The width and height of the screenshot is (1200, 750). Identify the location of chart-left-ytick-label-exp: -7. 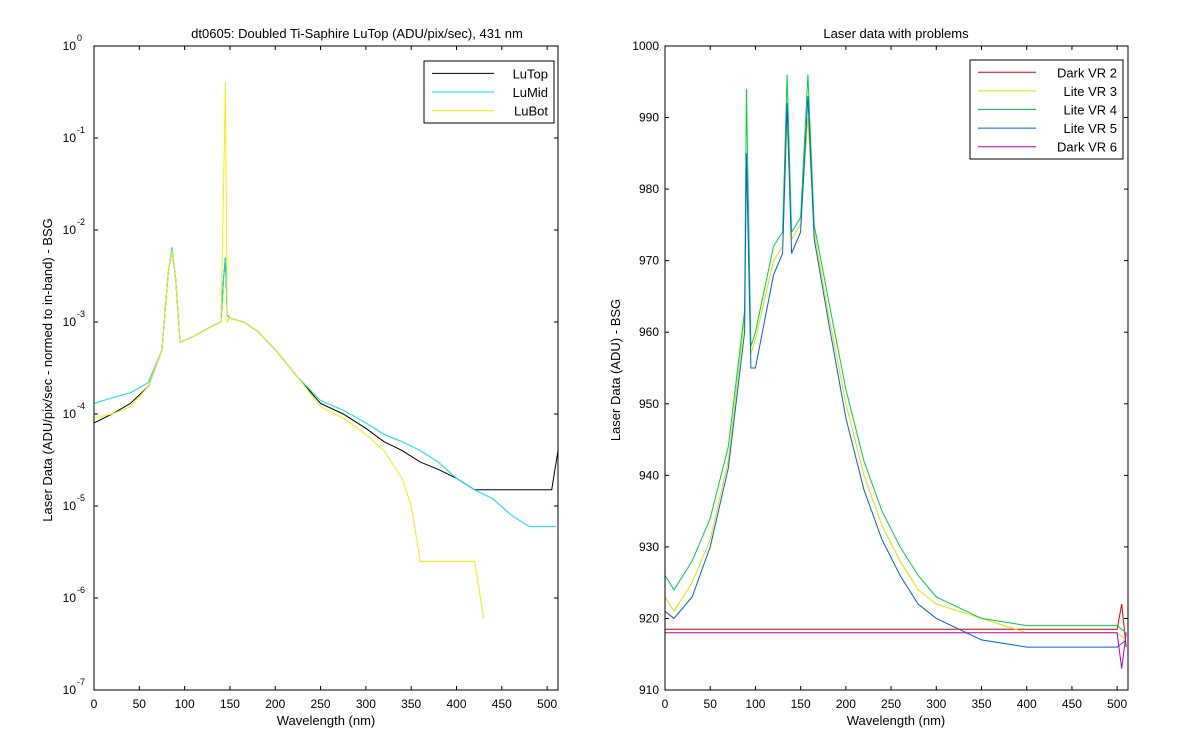
(81, 682).